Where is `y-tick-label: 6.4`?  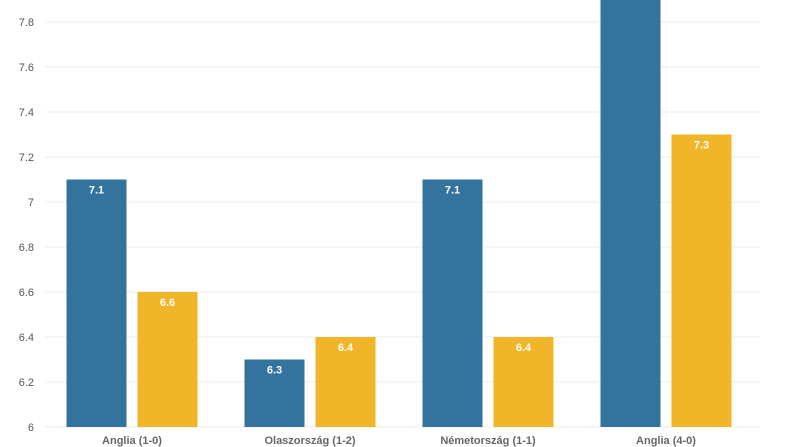 y-tick-label: 6.4 is located at coordinates (26, 338).